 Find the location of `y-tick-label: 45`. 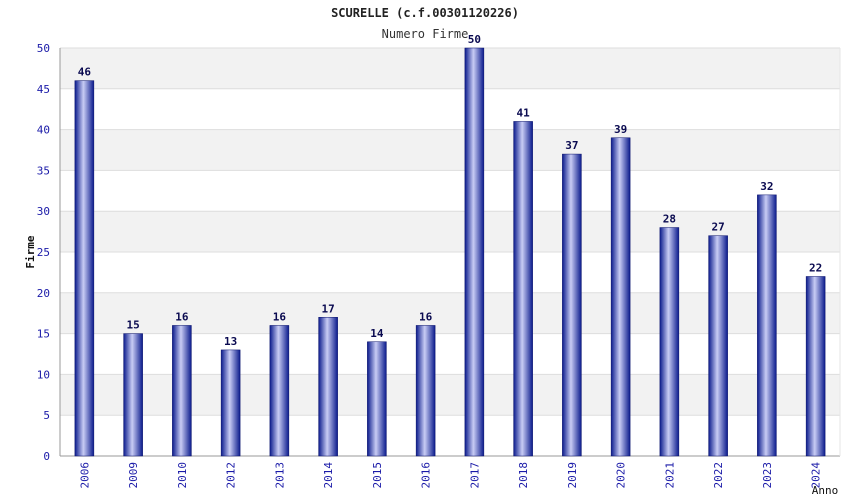

y-tick-label: 45 is located at coordinates (43, 89).